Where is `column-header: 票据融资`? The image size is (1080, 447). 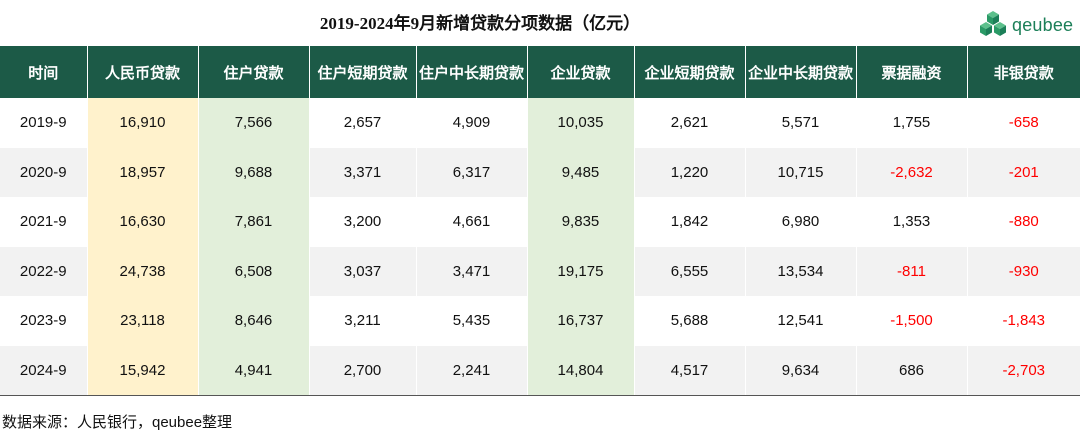
column-header: 票据融资 is located at coordinates (912, 72).